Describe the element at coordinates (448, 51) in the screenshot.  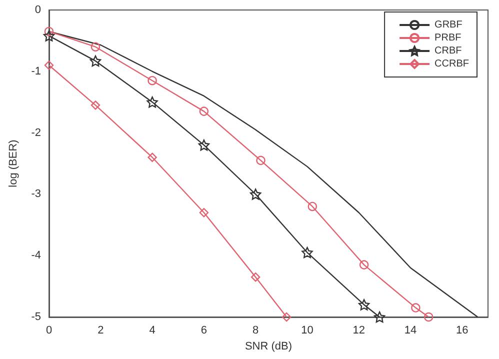
I see `legend-label: CRBF` at that location.